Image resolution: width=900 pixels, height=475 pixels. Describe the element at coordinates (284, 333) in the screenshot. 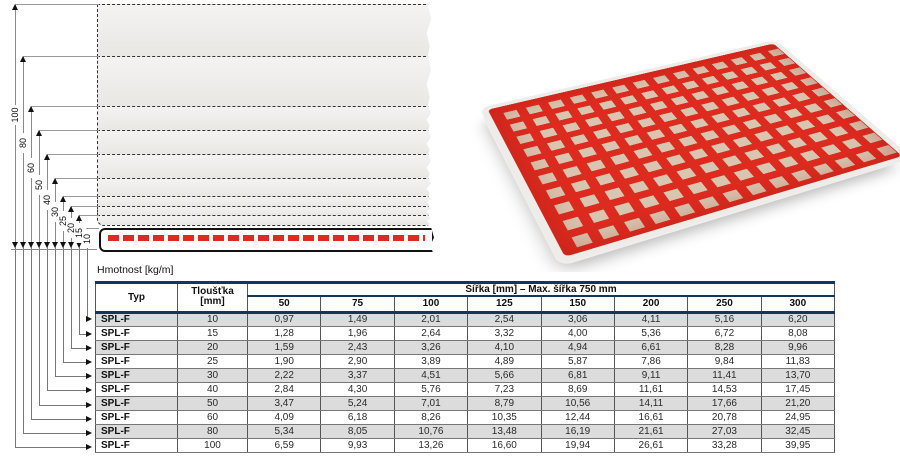

I see `weight-cell: 1,28` at that location.